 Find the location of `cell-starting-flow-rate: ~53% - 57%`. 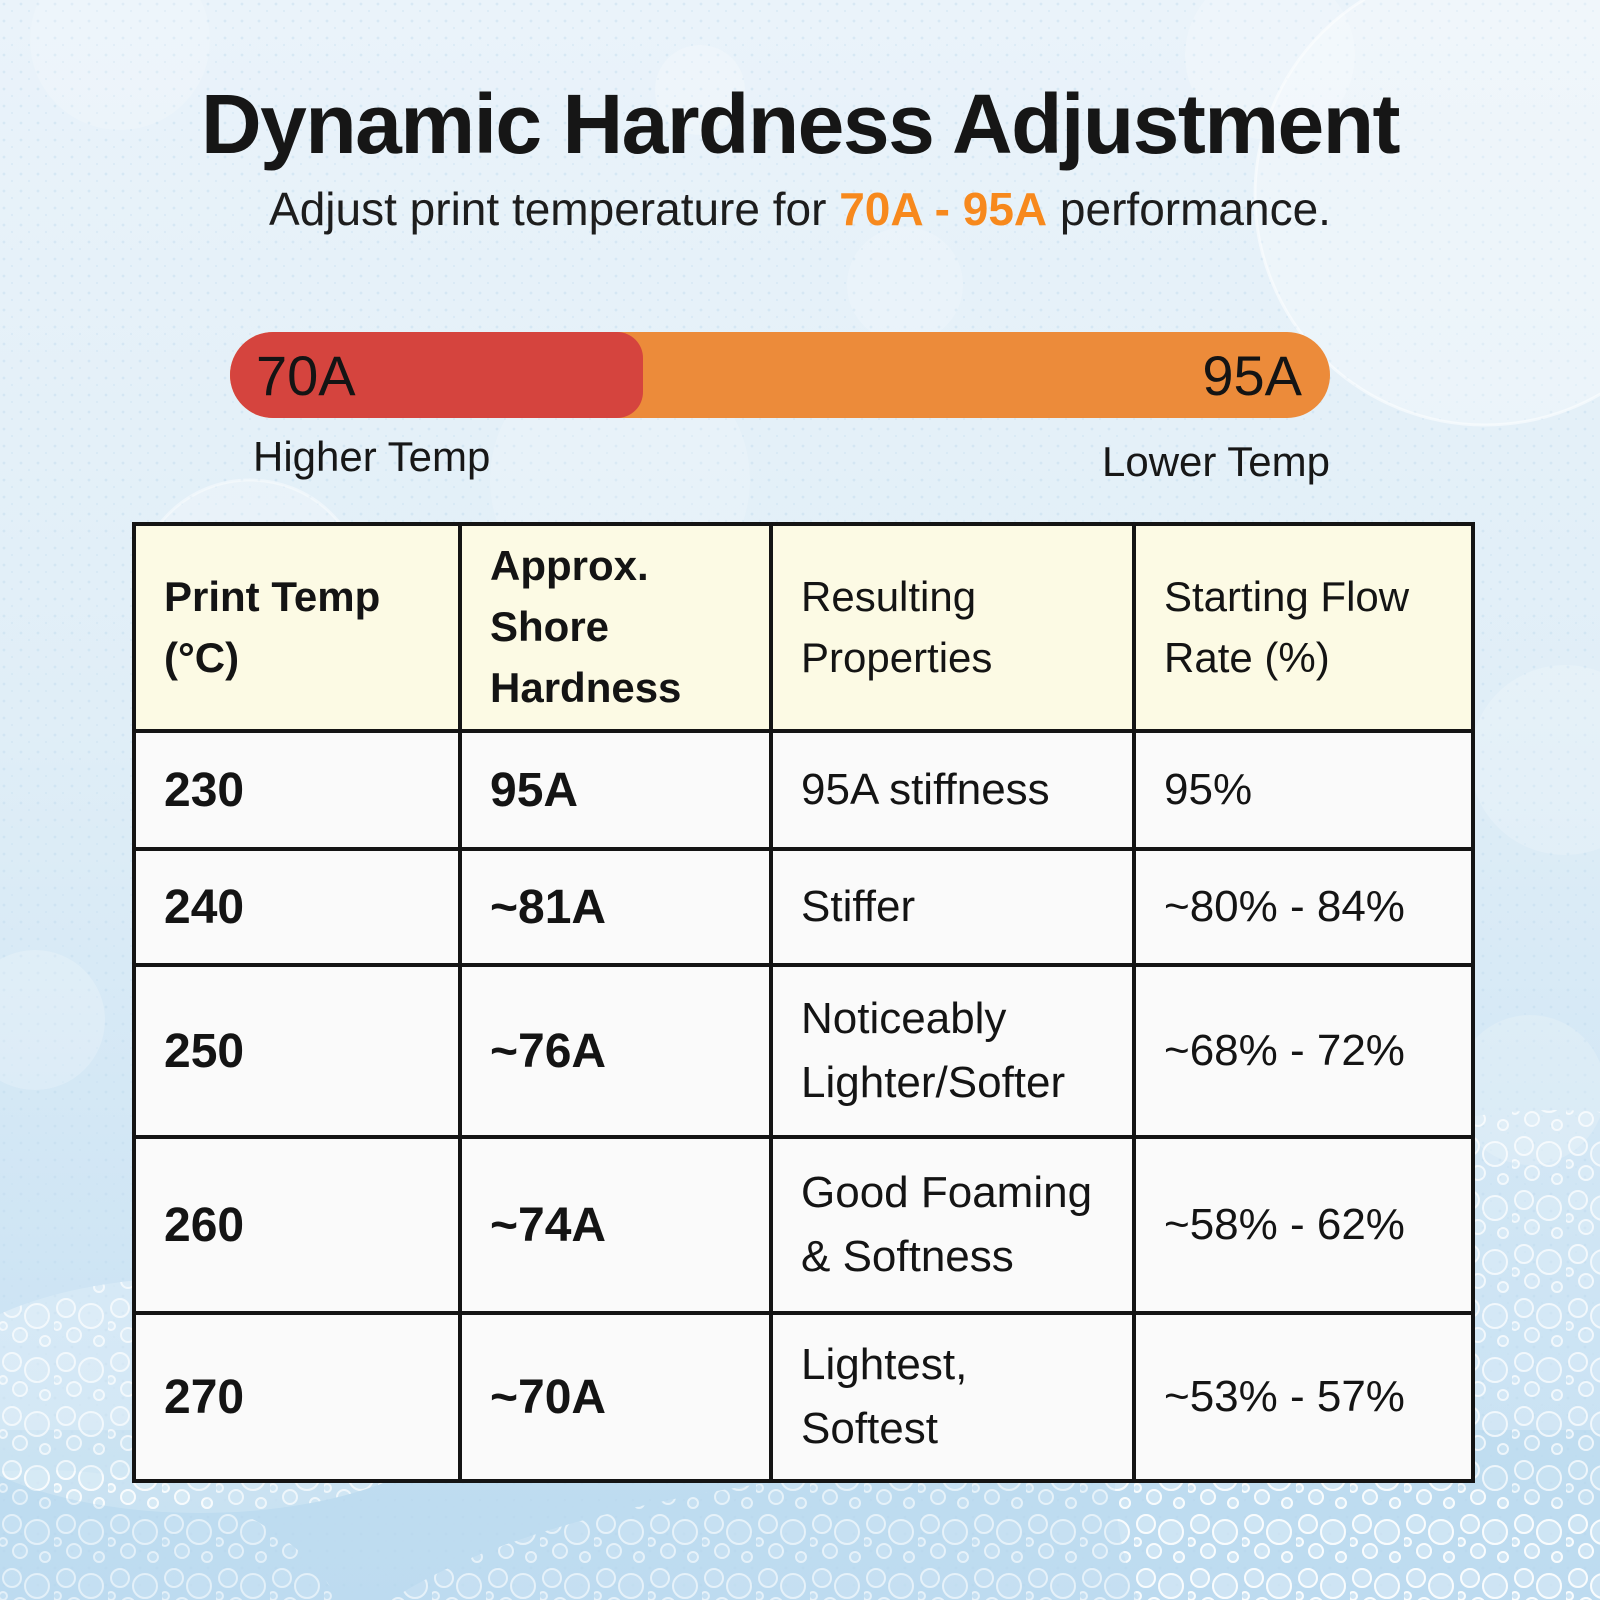

cell-starting-flow-rate: ~53% - 57% is located at coordinates (1303, 1397).